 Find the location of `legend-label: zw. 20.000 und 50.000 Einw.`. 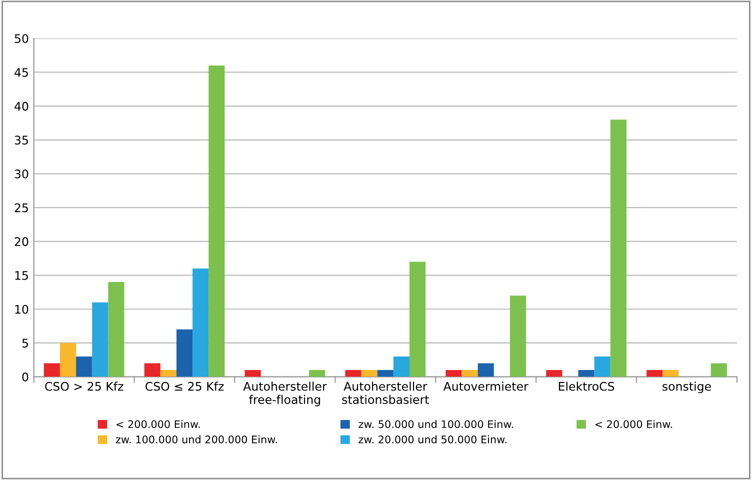

legend-label: zw. 20.000 und 50.000 Einw. is located at coordinates (432, 439).